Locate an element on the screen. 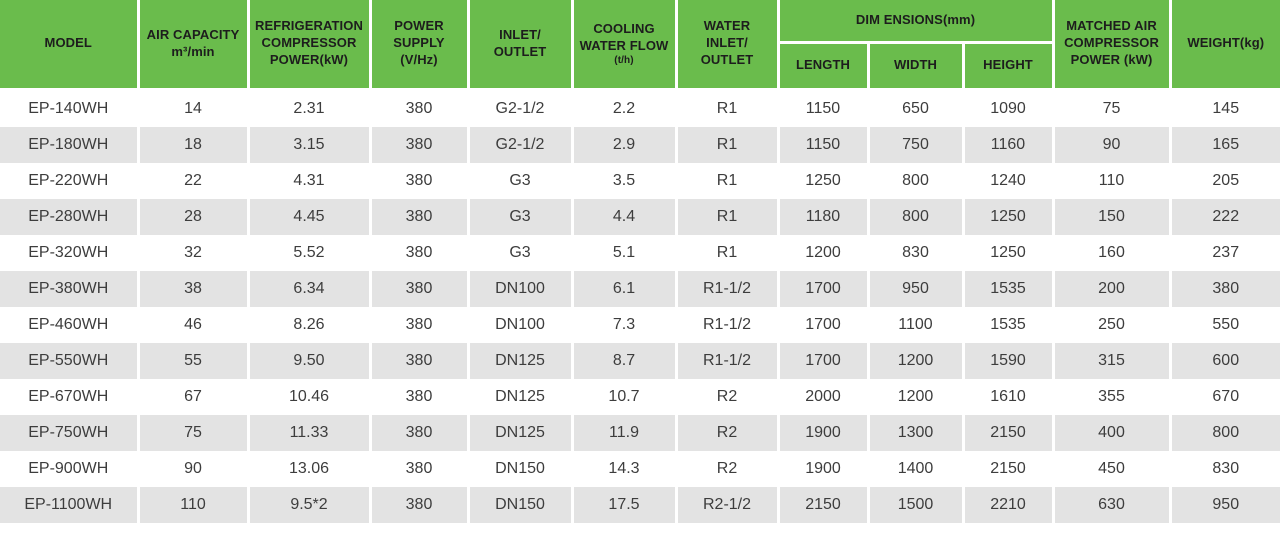 The width and height of the screenshot is (1280, 535). cell: EP-1100WH is located at coordinates (70, 504).